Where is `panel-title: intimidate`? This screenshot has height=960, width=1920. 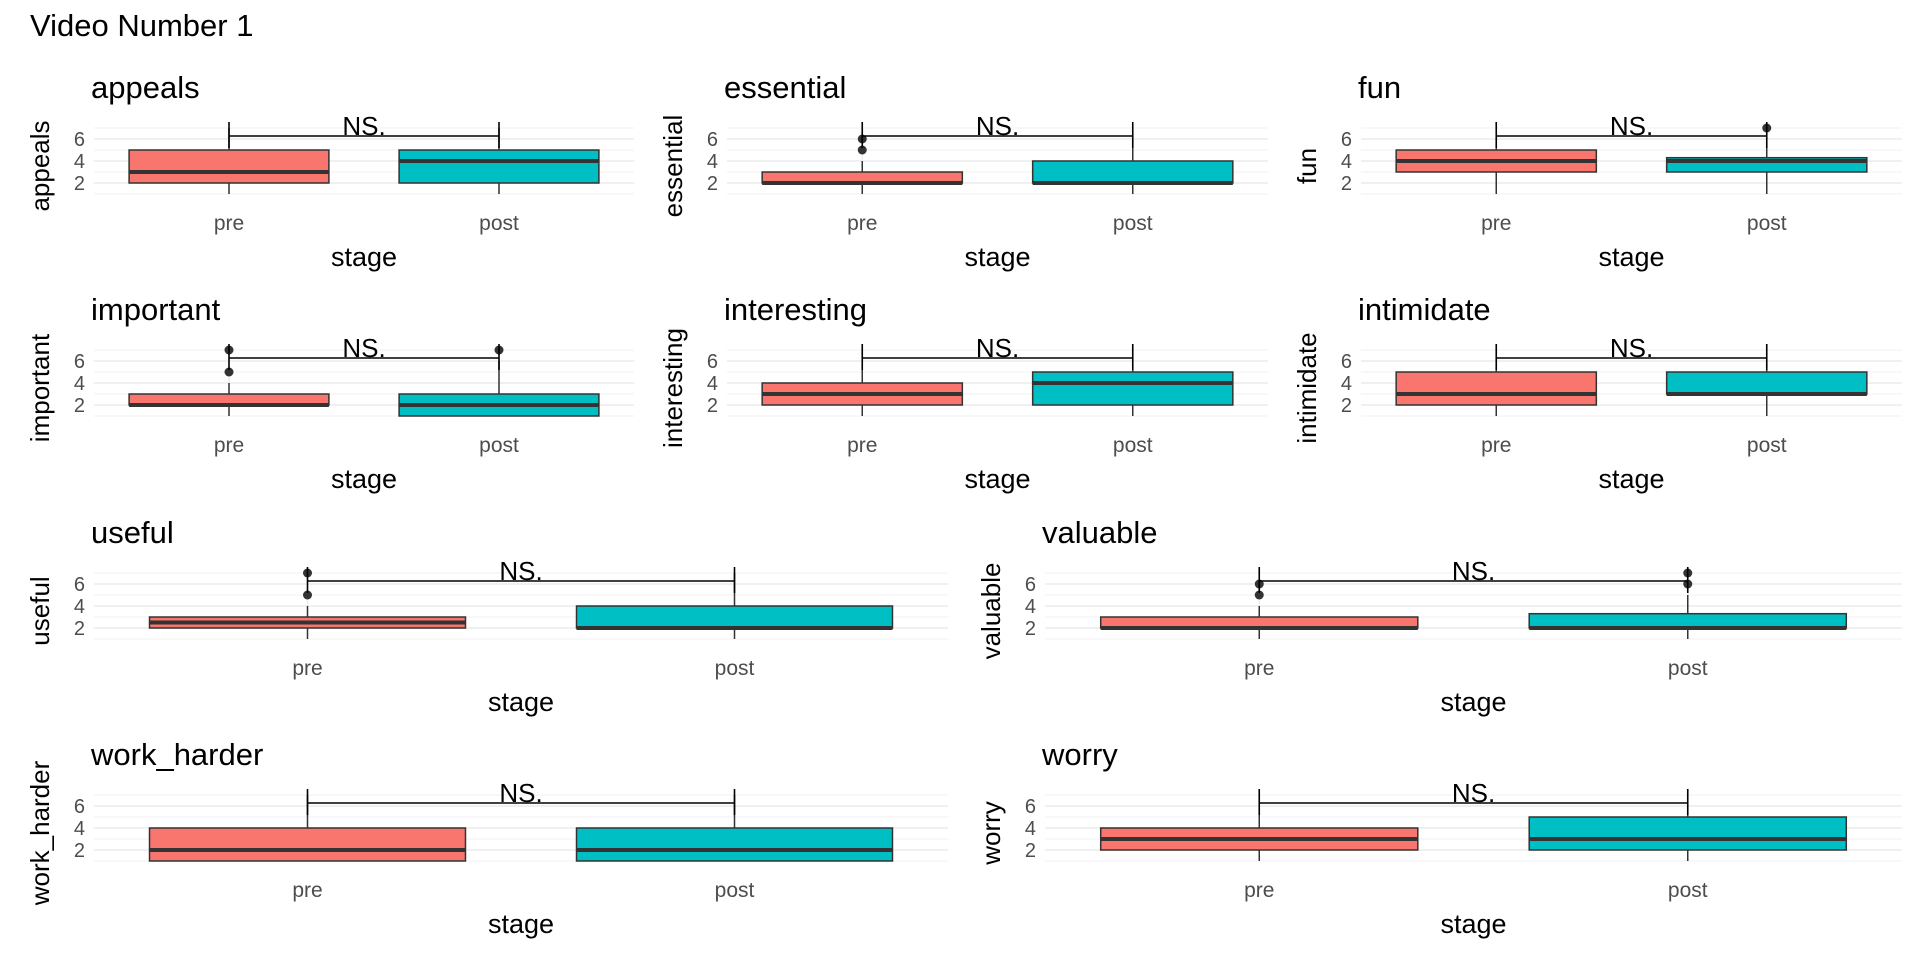
panel-title: intimidate is located at coordinates (1424, 309).